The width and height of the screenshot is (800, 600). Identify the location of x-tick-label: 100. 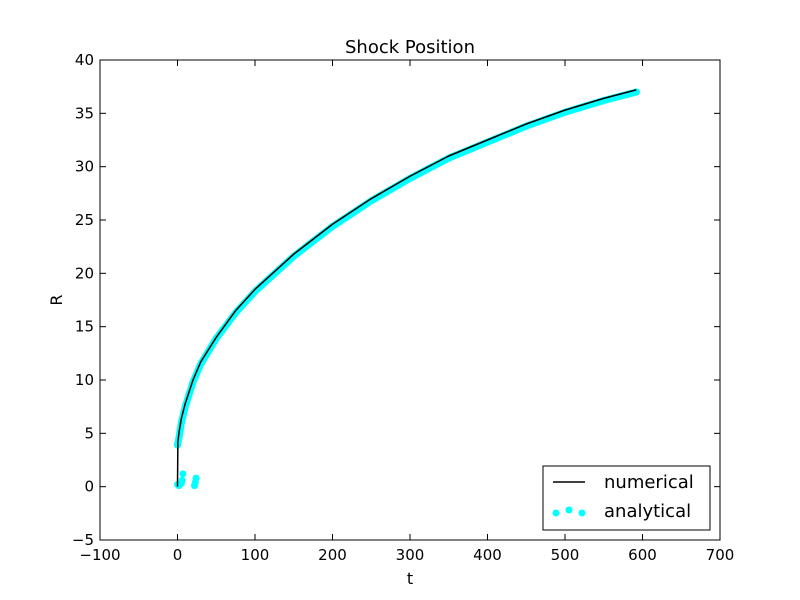
(255, 555).